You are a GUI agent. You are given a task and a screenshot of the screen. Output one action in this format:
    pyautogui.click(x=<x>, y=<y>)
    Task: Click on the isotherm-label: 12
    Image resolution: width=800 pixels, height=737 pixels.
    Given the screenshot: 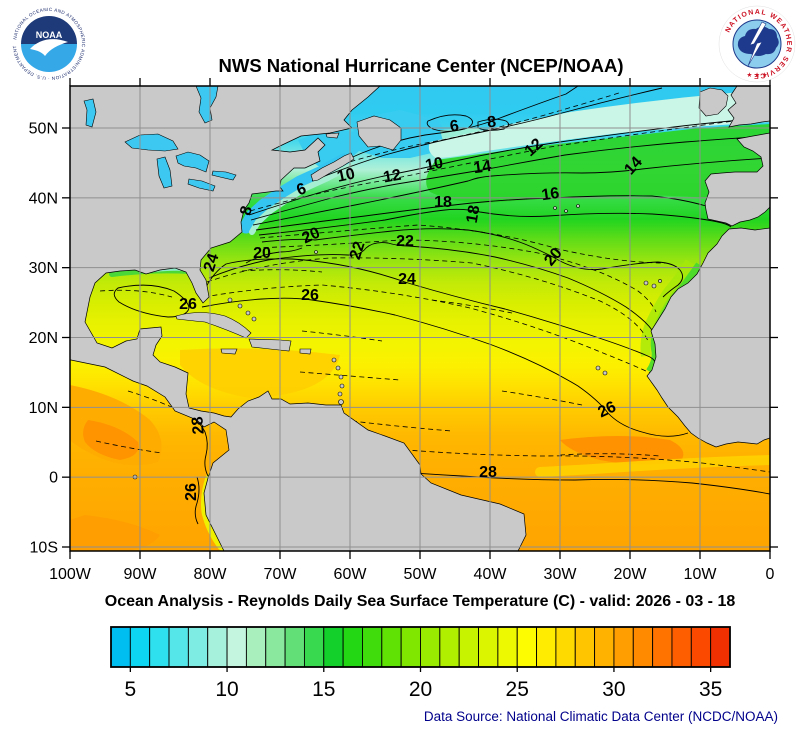 What is the action you would take?
    pyautogui.click(x=392, y=177)
    